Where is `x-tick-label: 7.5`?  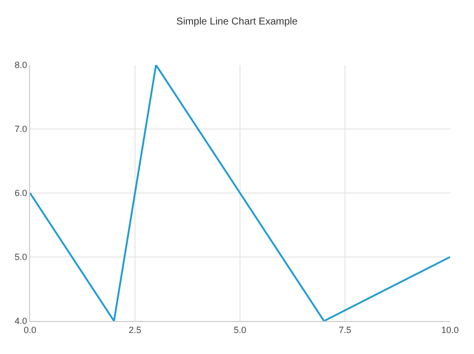
x-tick-label: 7.5 is located at coordinates (345, 329).